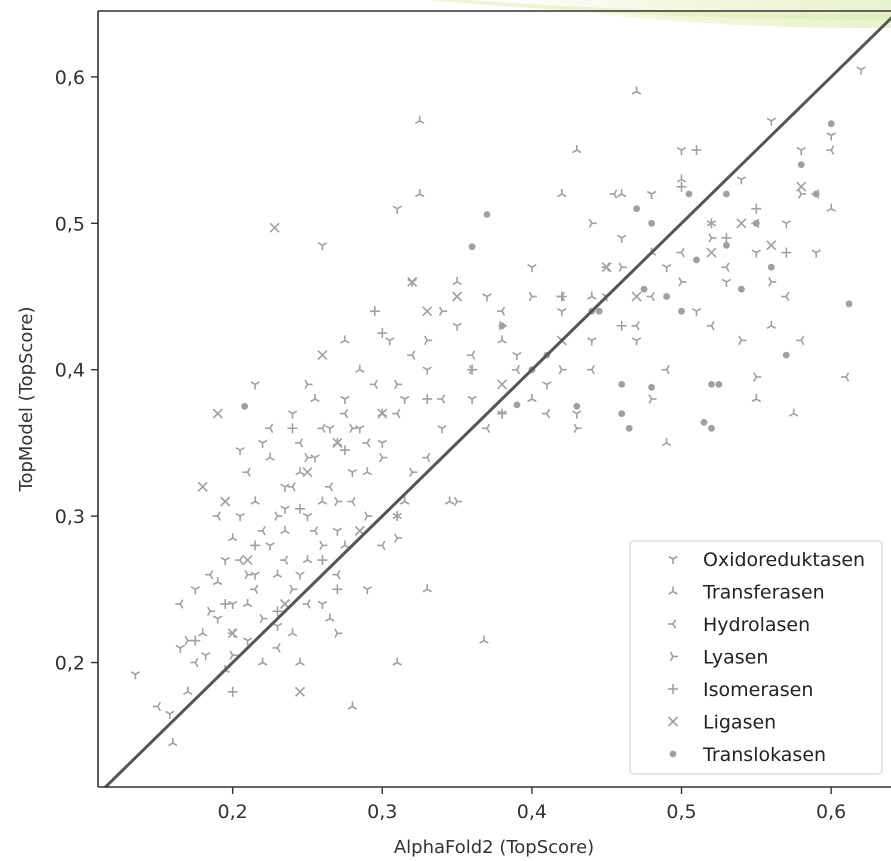  What do you see at coordinates (784, 560) in the screenshot?
I see `legend-label: Oxidoreduktasen` at bounding box center [784, 560].